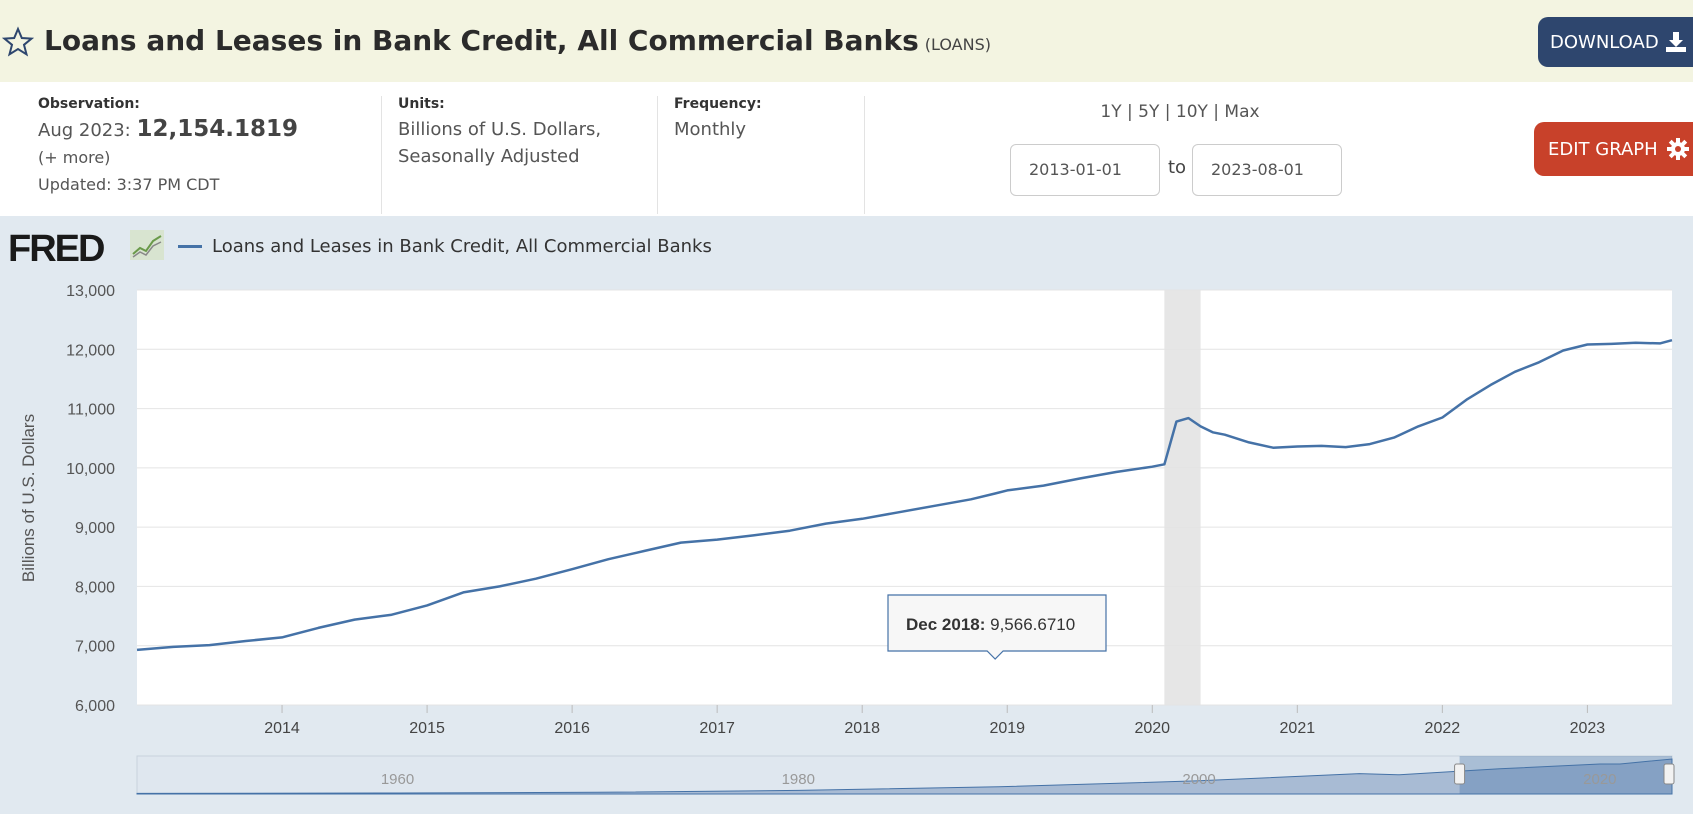 Image resolution: width=1693 pixels, height=814 pixels. I want to click on tooltip-box, so click(997, 627).